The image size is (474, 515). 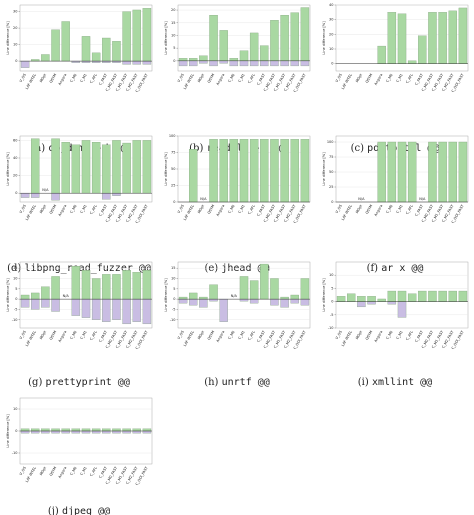 I want to click on na-annotation: N/A, so click(x=234, y=296).